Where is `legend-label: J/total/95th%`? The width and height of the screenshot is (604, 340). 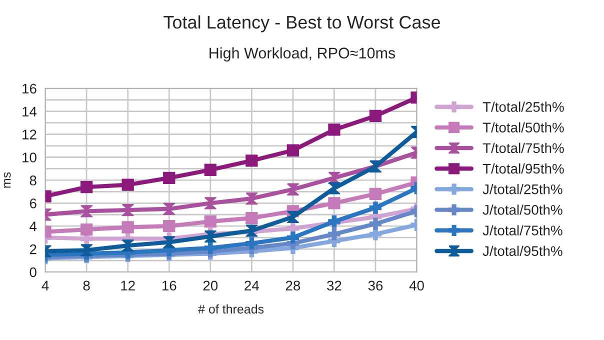 legend-label: J/total/95th% is located at coordinates (522, 251).